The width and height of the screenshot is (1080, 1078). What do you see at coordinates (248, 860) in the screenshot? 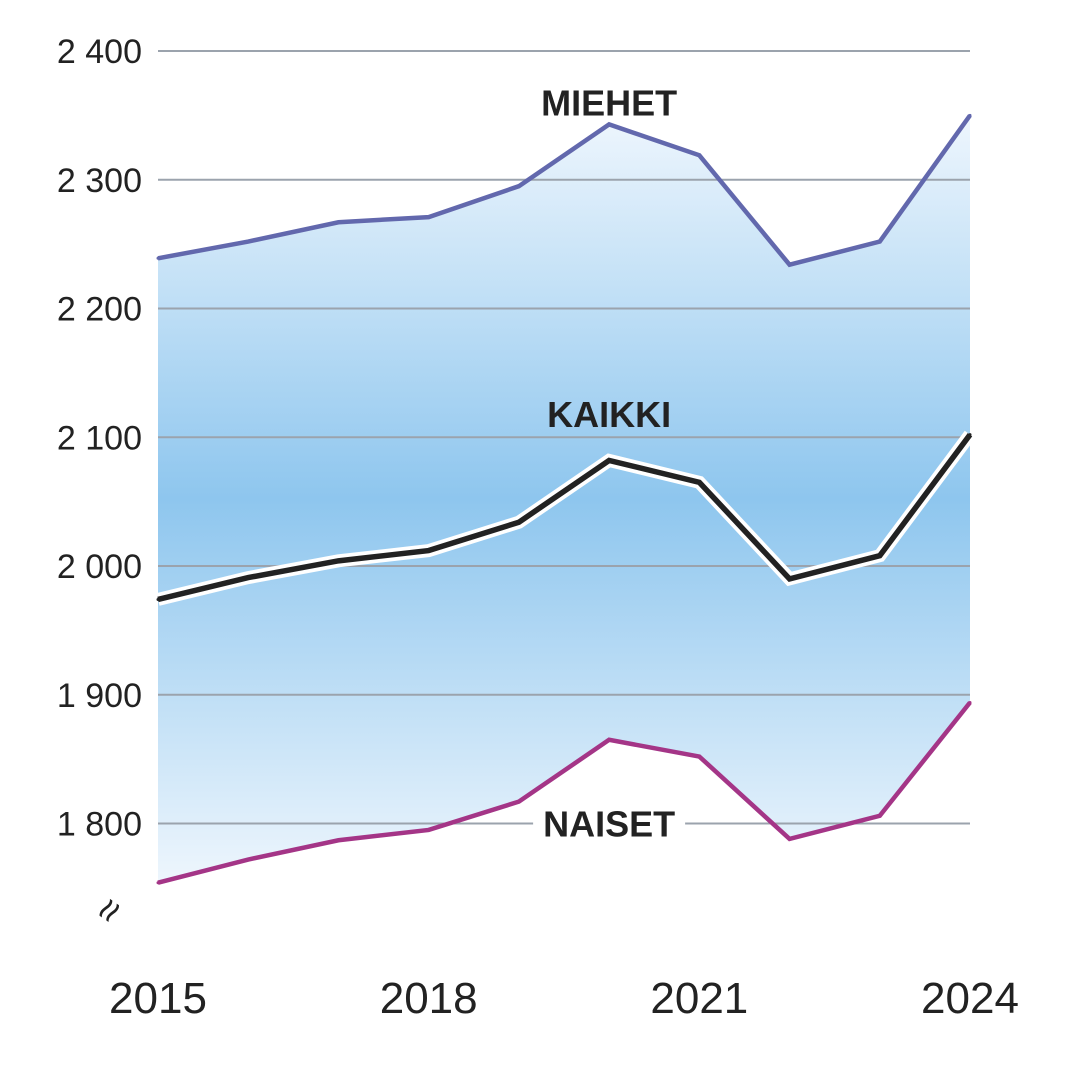
I see `data-point-naiset-2016` at bounding box center [248, 860].